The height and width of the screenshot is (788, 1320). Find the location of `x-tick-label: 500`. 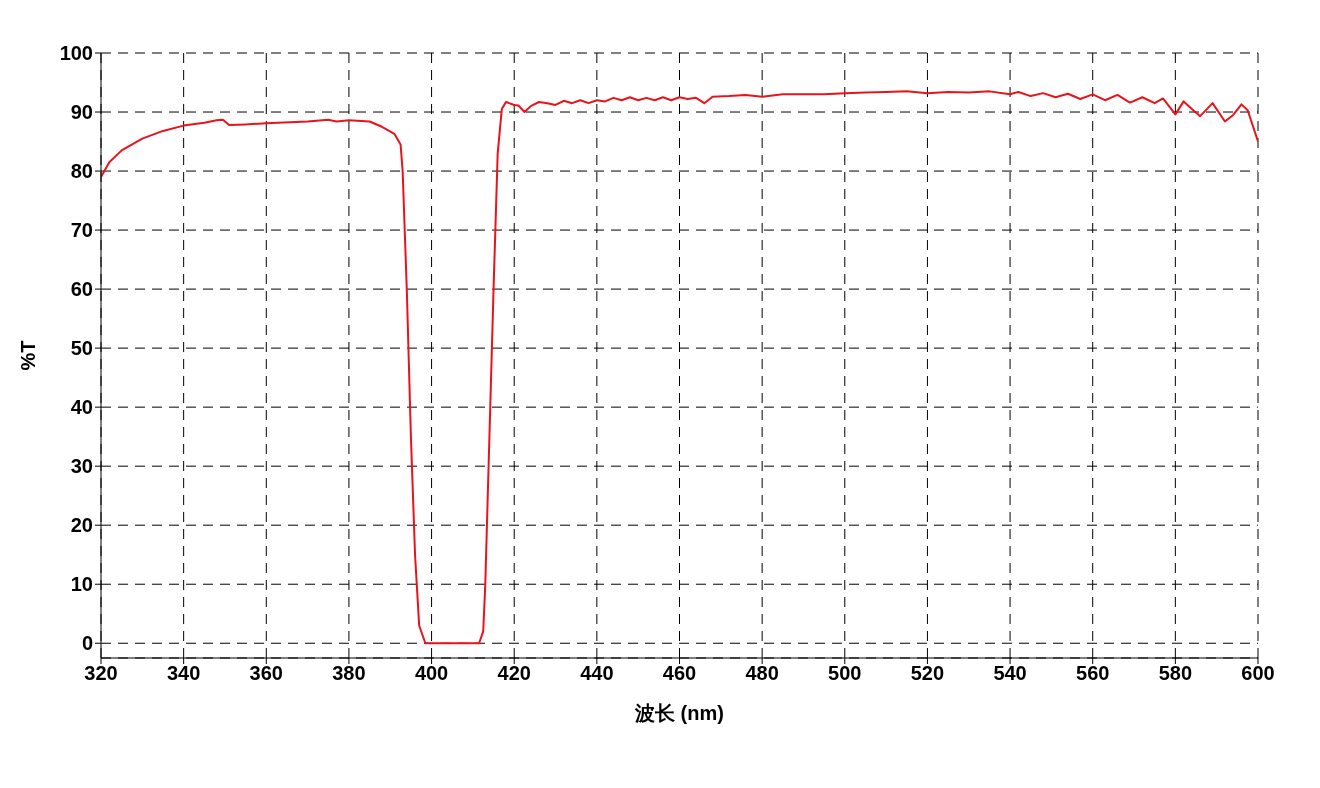

x-tick-label: 500 is located at coordinates (845, 673).